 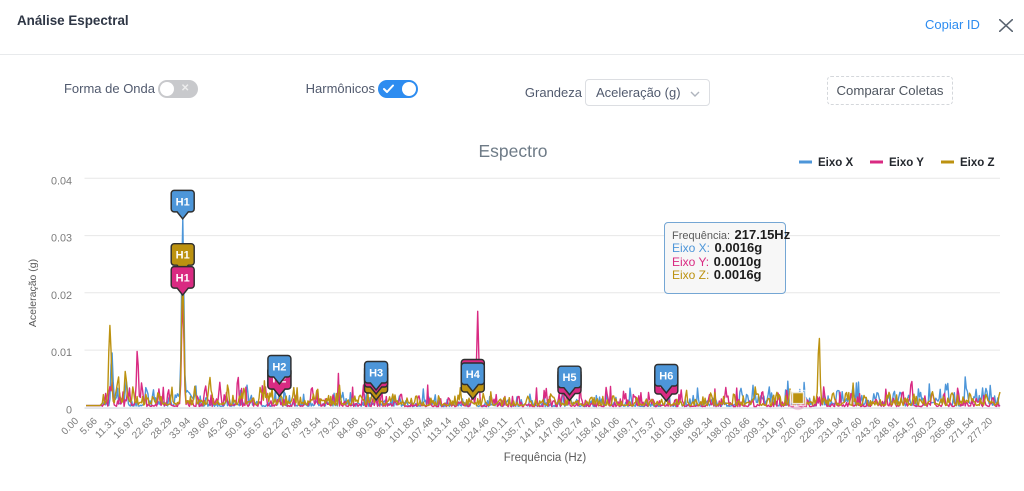 What do you see at coordinates (61, 239) in the screenshot?
I see `svg-text: 0.03` at bounding box center [61, 239].